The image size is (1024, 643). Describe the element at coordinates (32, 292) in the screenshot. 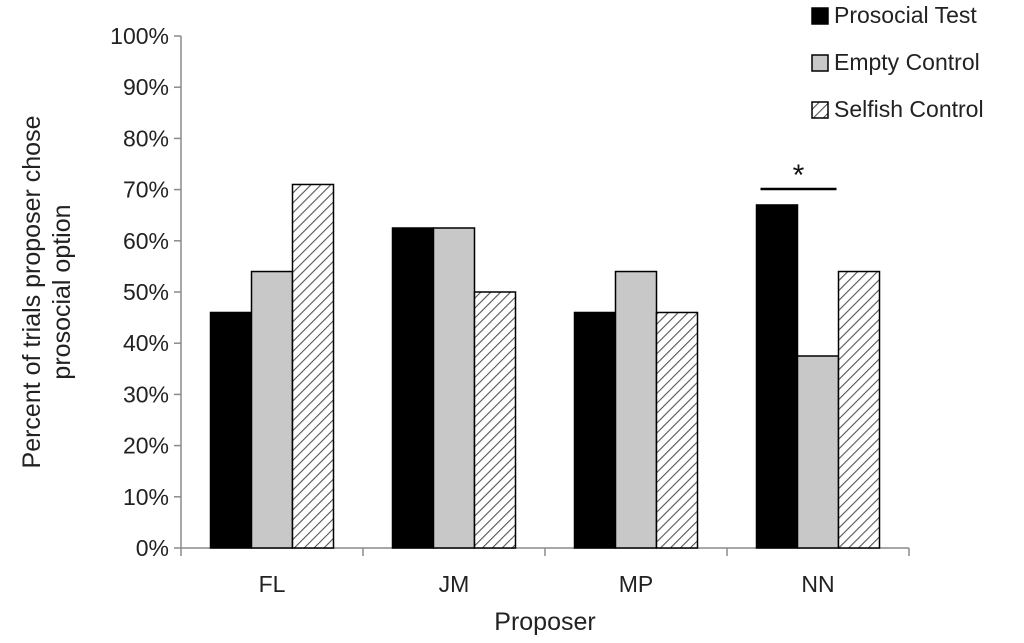

I see `y-axis-title-line: Percent of trials proposer chose` at that location.